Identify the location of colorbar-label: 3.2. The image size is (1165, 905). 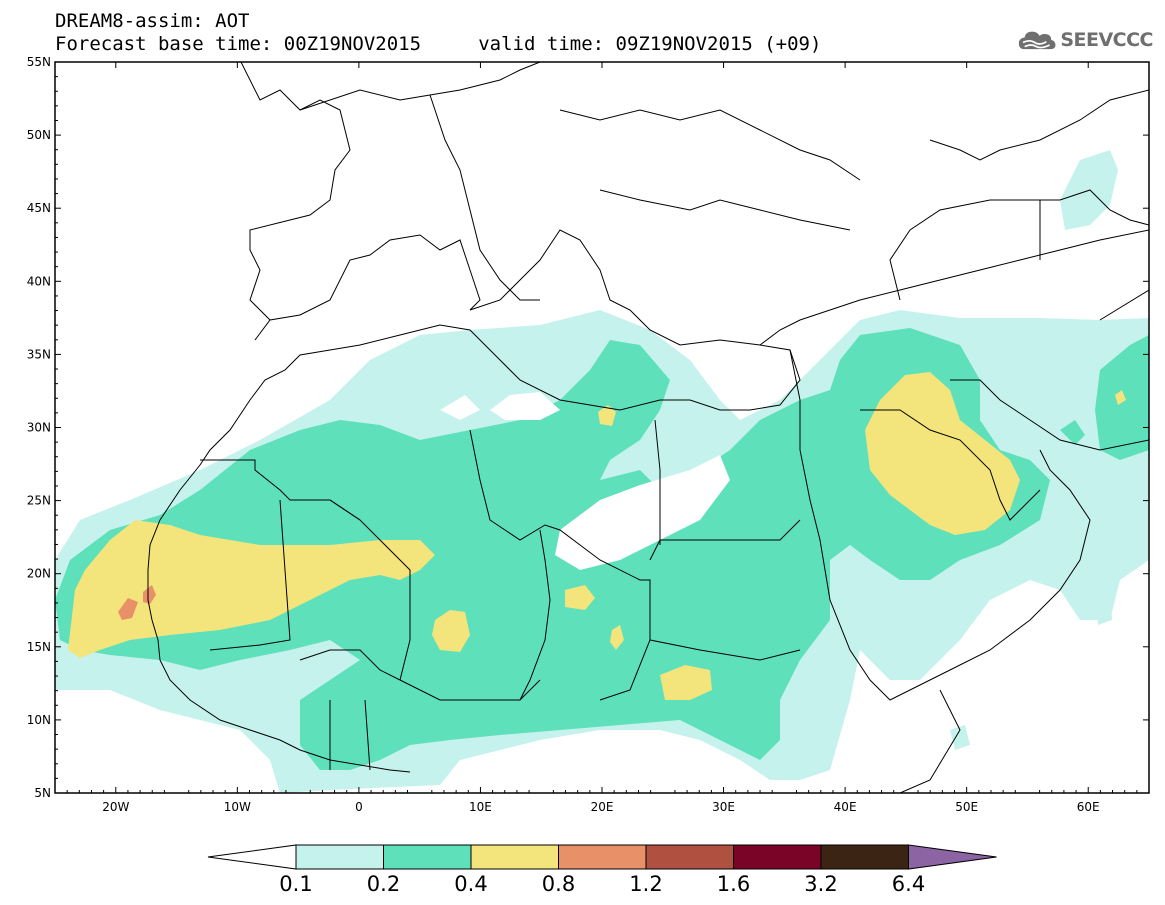
(820, 884).